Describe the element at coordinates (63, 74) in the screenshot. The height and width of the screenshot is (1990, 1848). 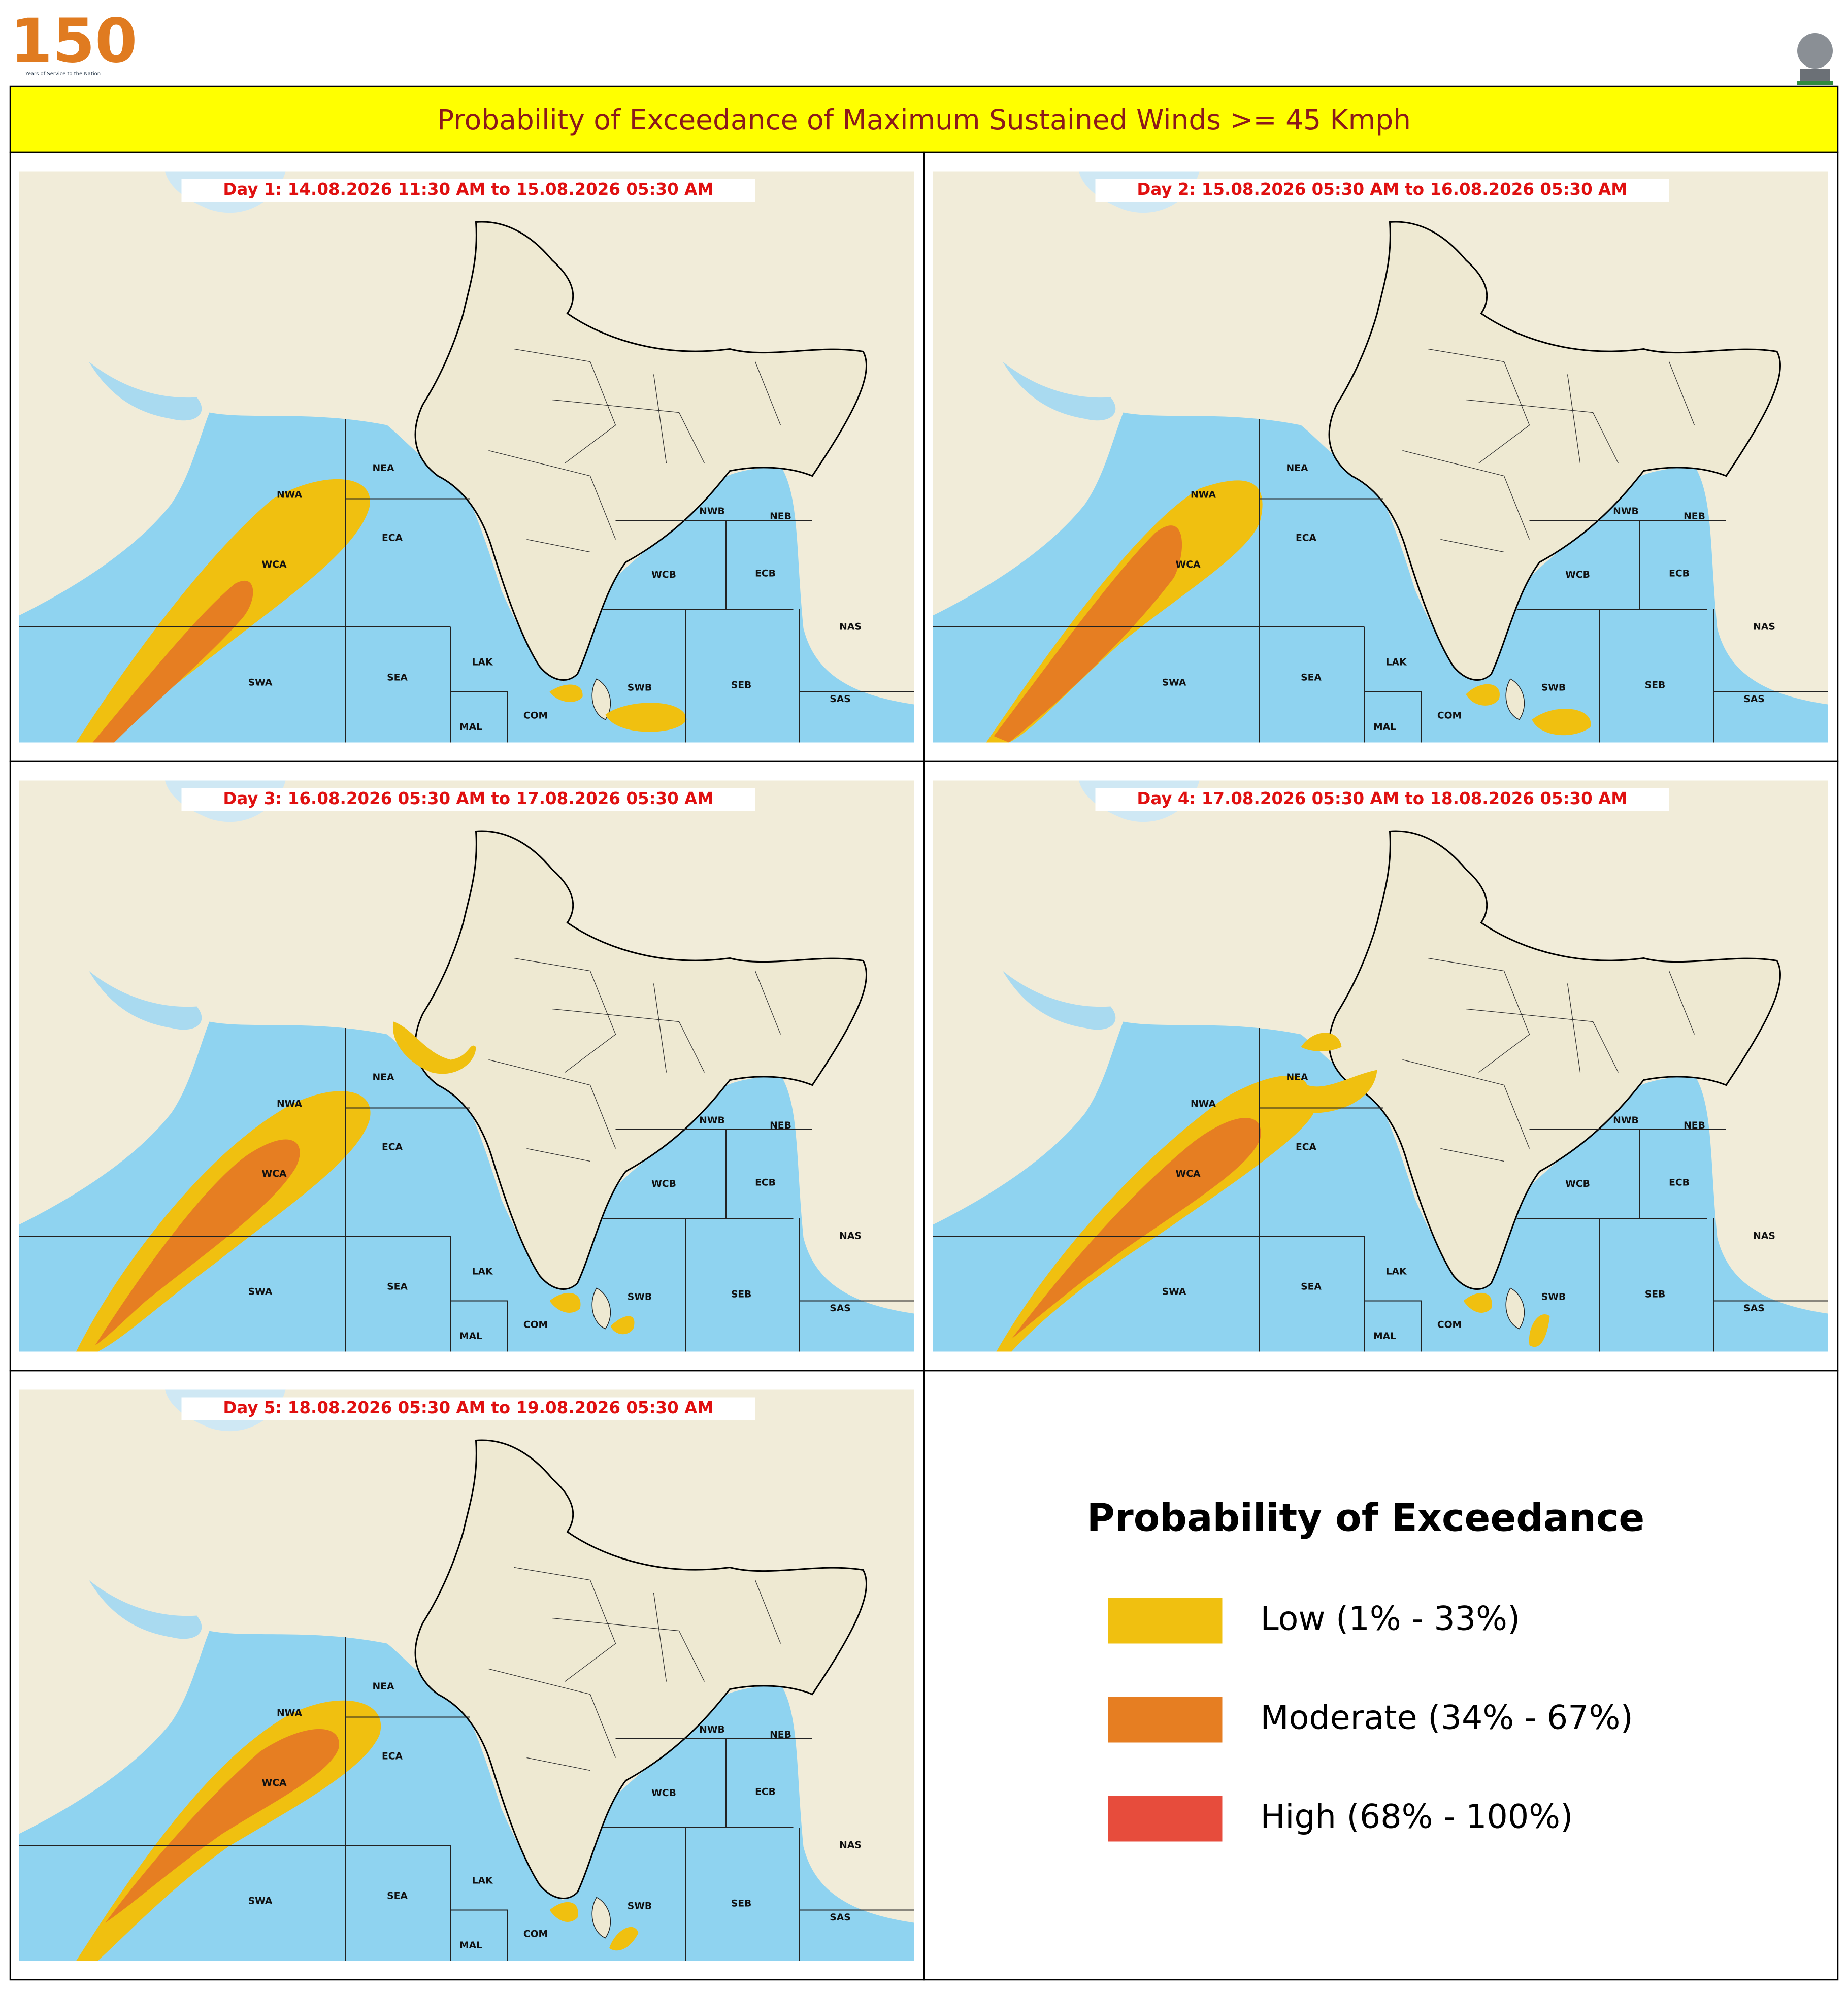
I see `logo-tagline: Years of Service to the Nation` at that location.